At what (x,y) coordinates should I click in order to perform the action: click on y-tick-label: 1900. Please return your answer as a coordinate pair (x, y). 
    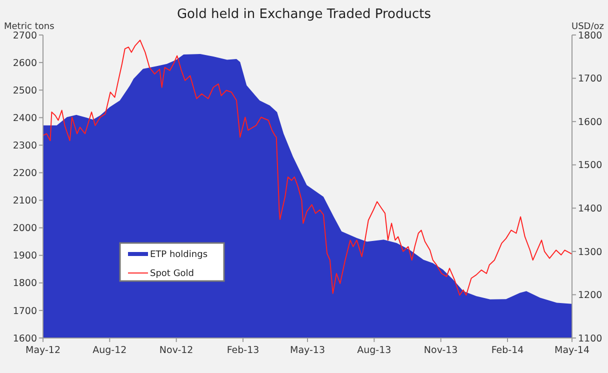
    Looking at the image, I should click on (24, 256).